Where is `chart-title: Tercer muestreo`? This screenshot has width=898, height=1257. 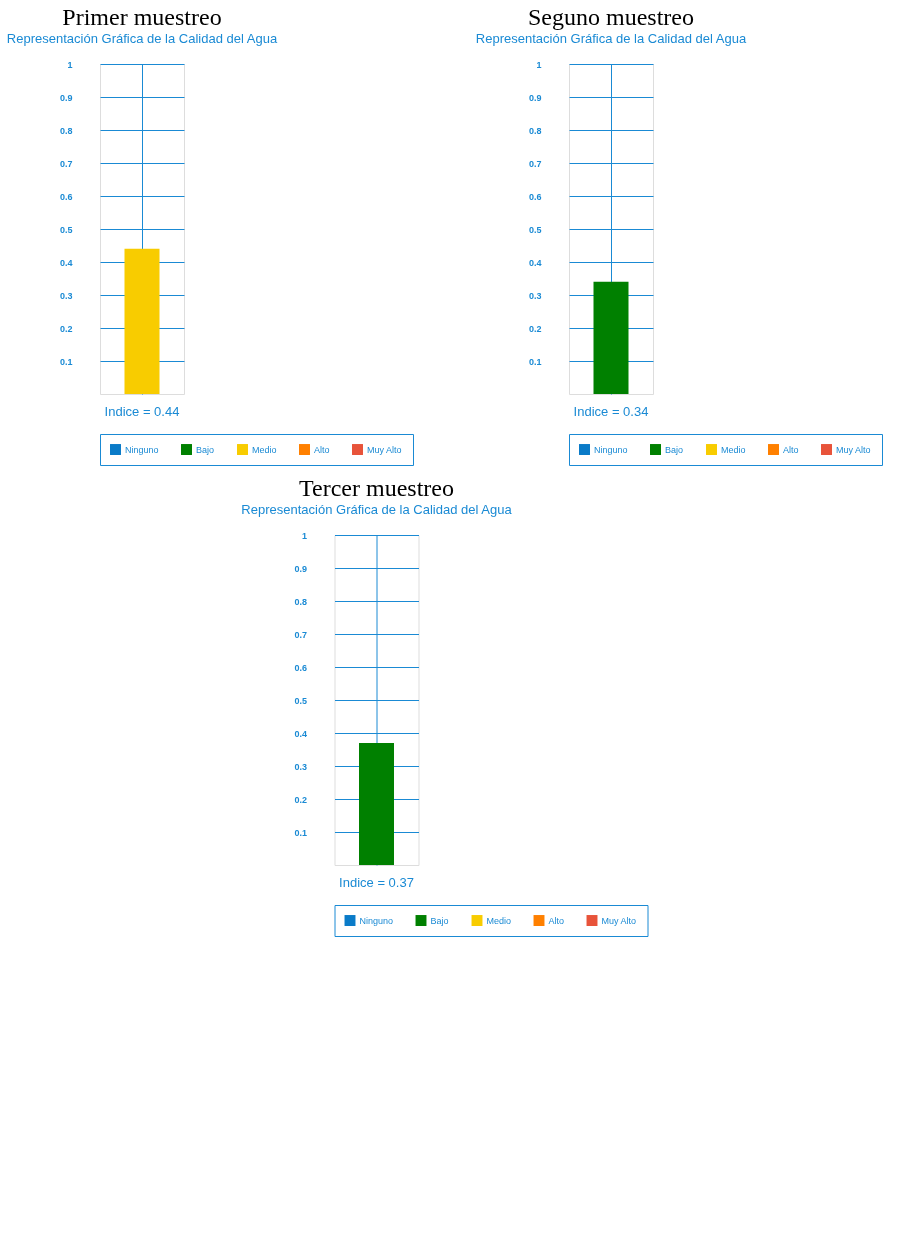
chart-title: Tercer muestreo is located at coordinates (376, 488).